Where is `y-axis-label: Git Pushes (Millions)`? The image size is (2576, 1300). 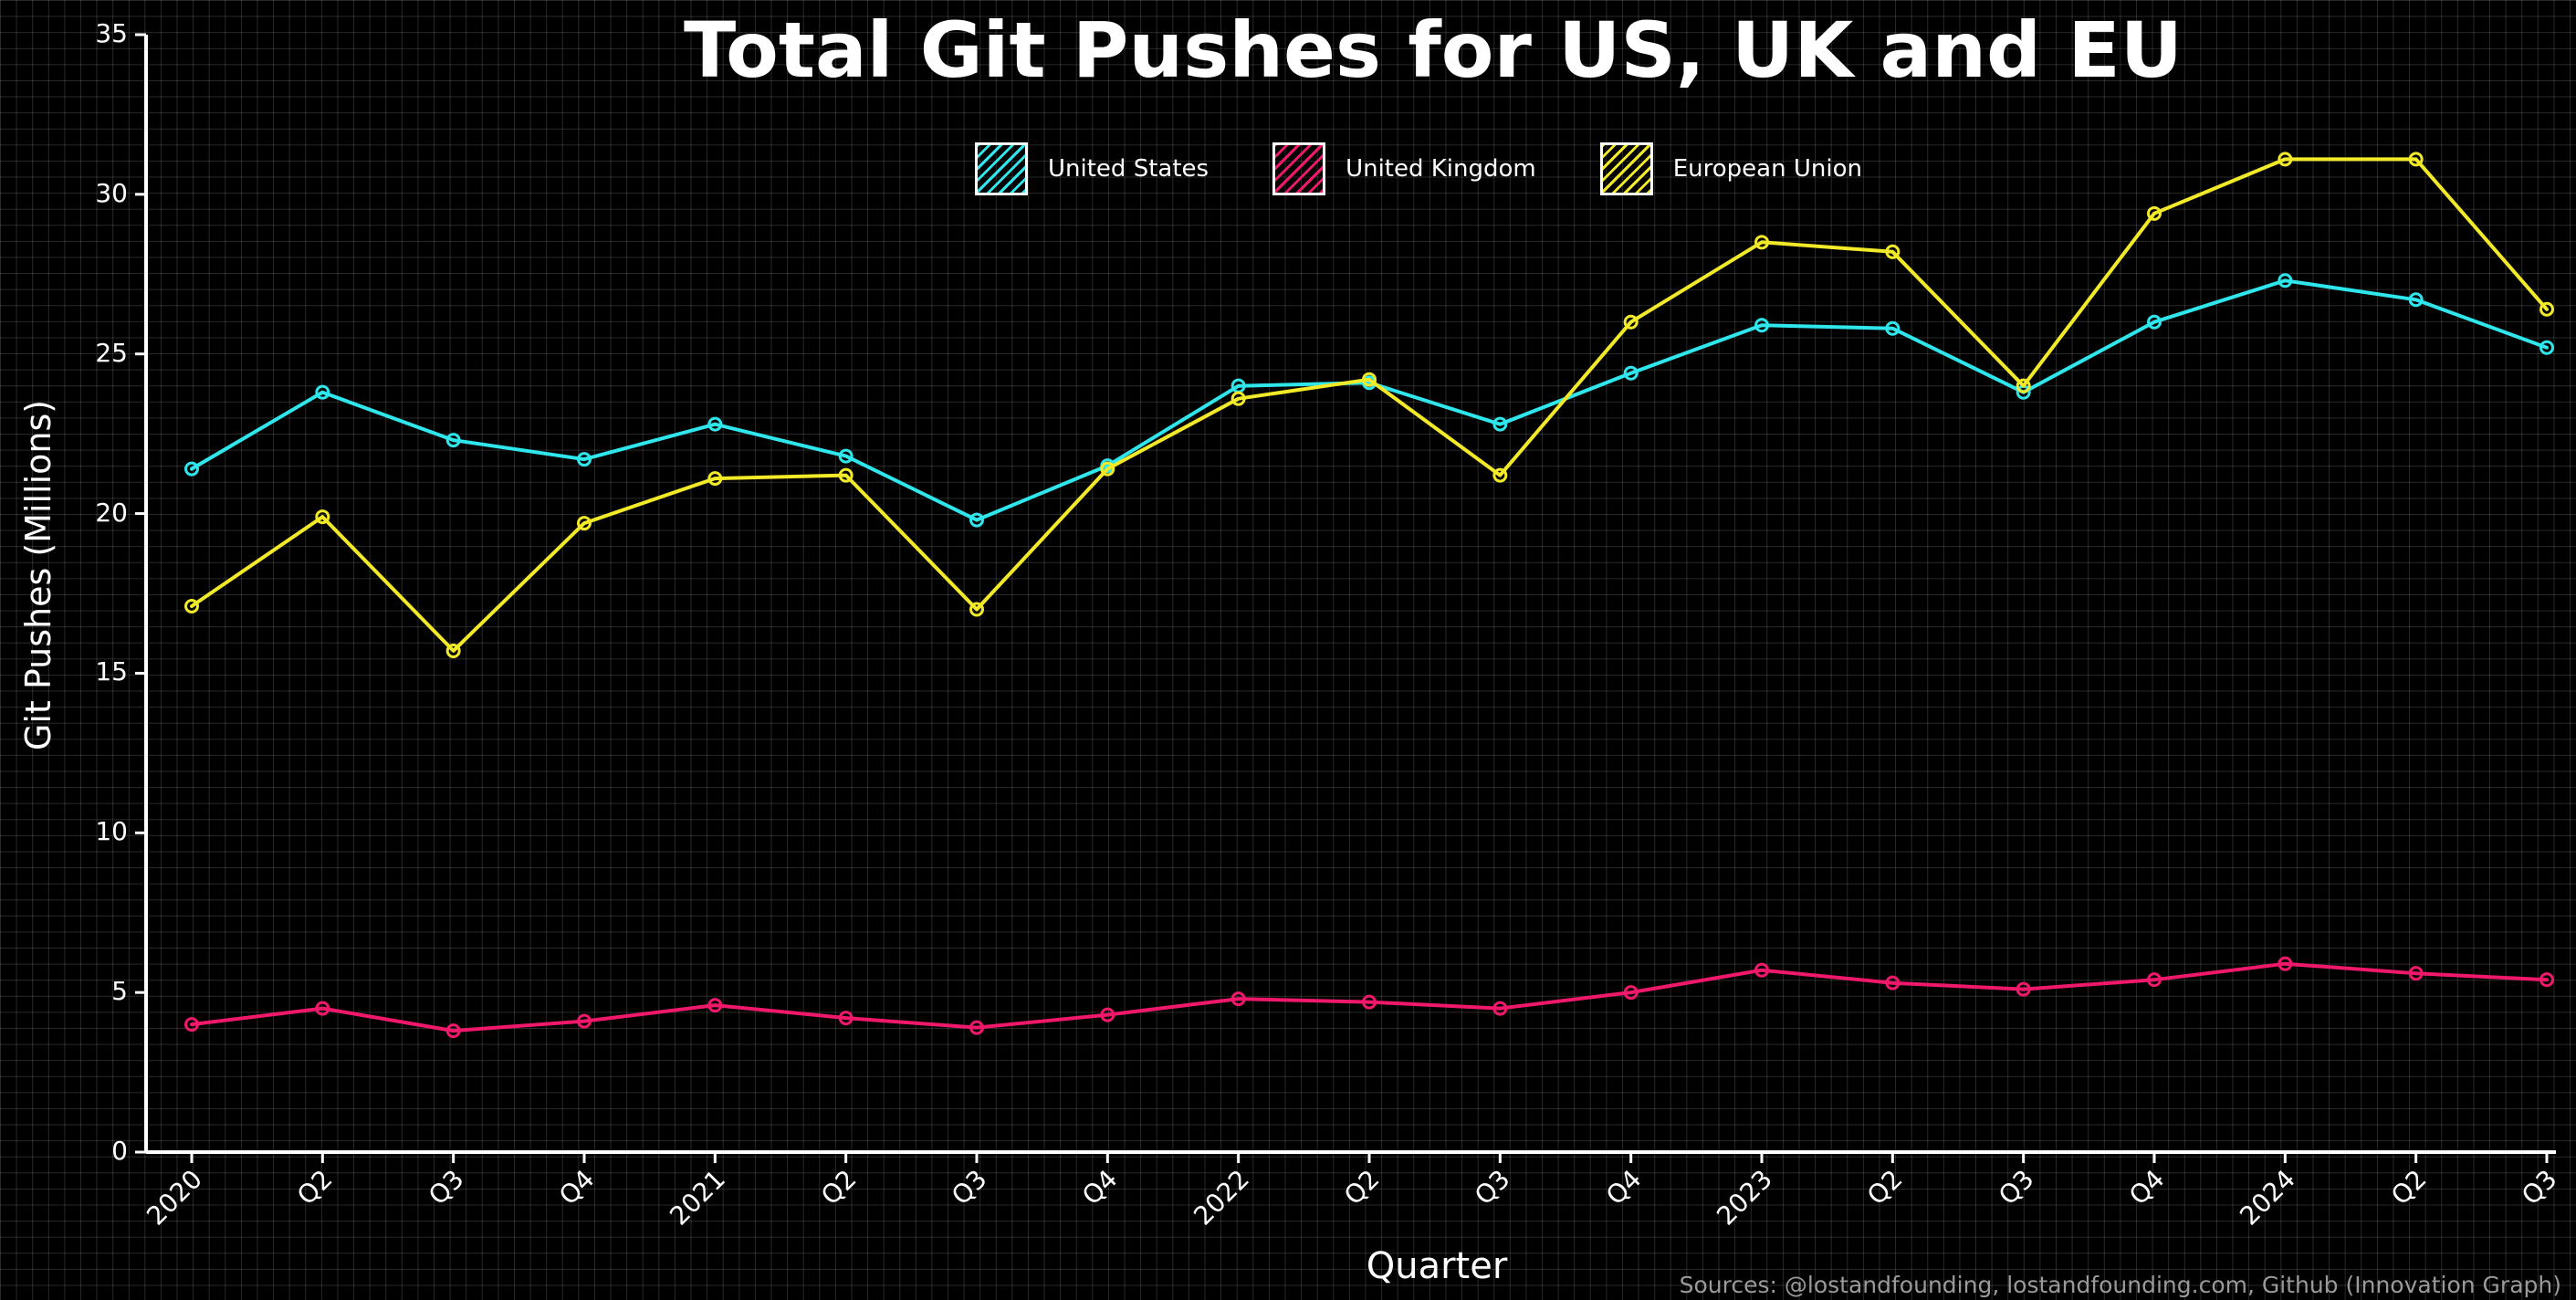 y-axis-label: Git Pushes (Millions) is located at coordinates (38, 575).